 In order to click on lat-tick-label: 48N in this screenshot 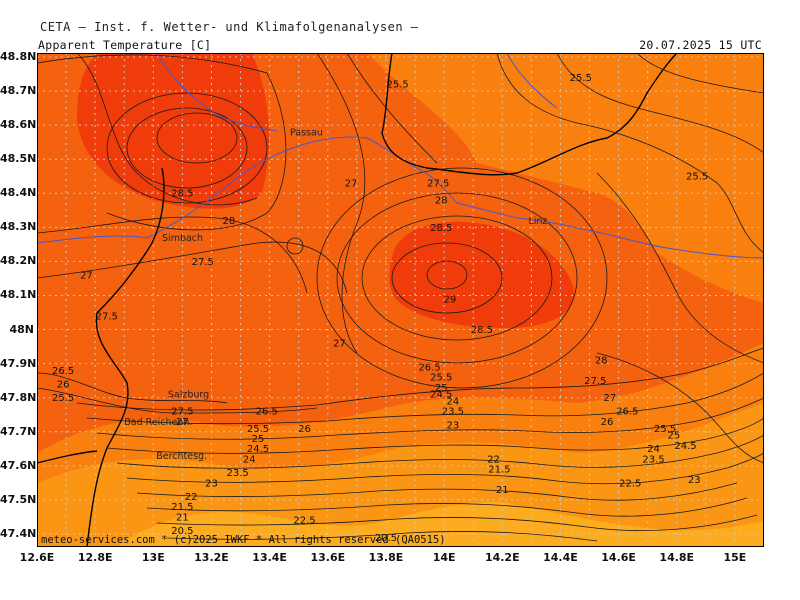, I will do `click(21, 329)`.